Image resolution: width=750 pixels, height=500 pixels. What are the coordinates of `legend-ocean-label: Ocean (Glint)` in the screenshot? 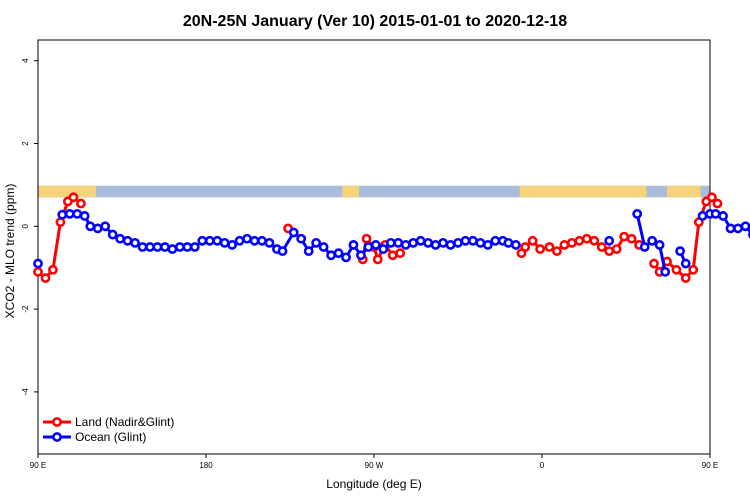 It's located at (110, 437).